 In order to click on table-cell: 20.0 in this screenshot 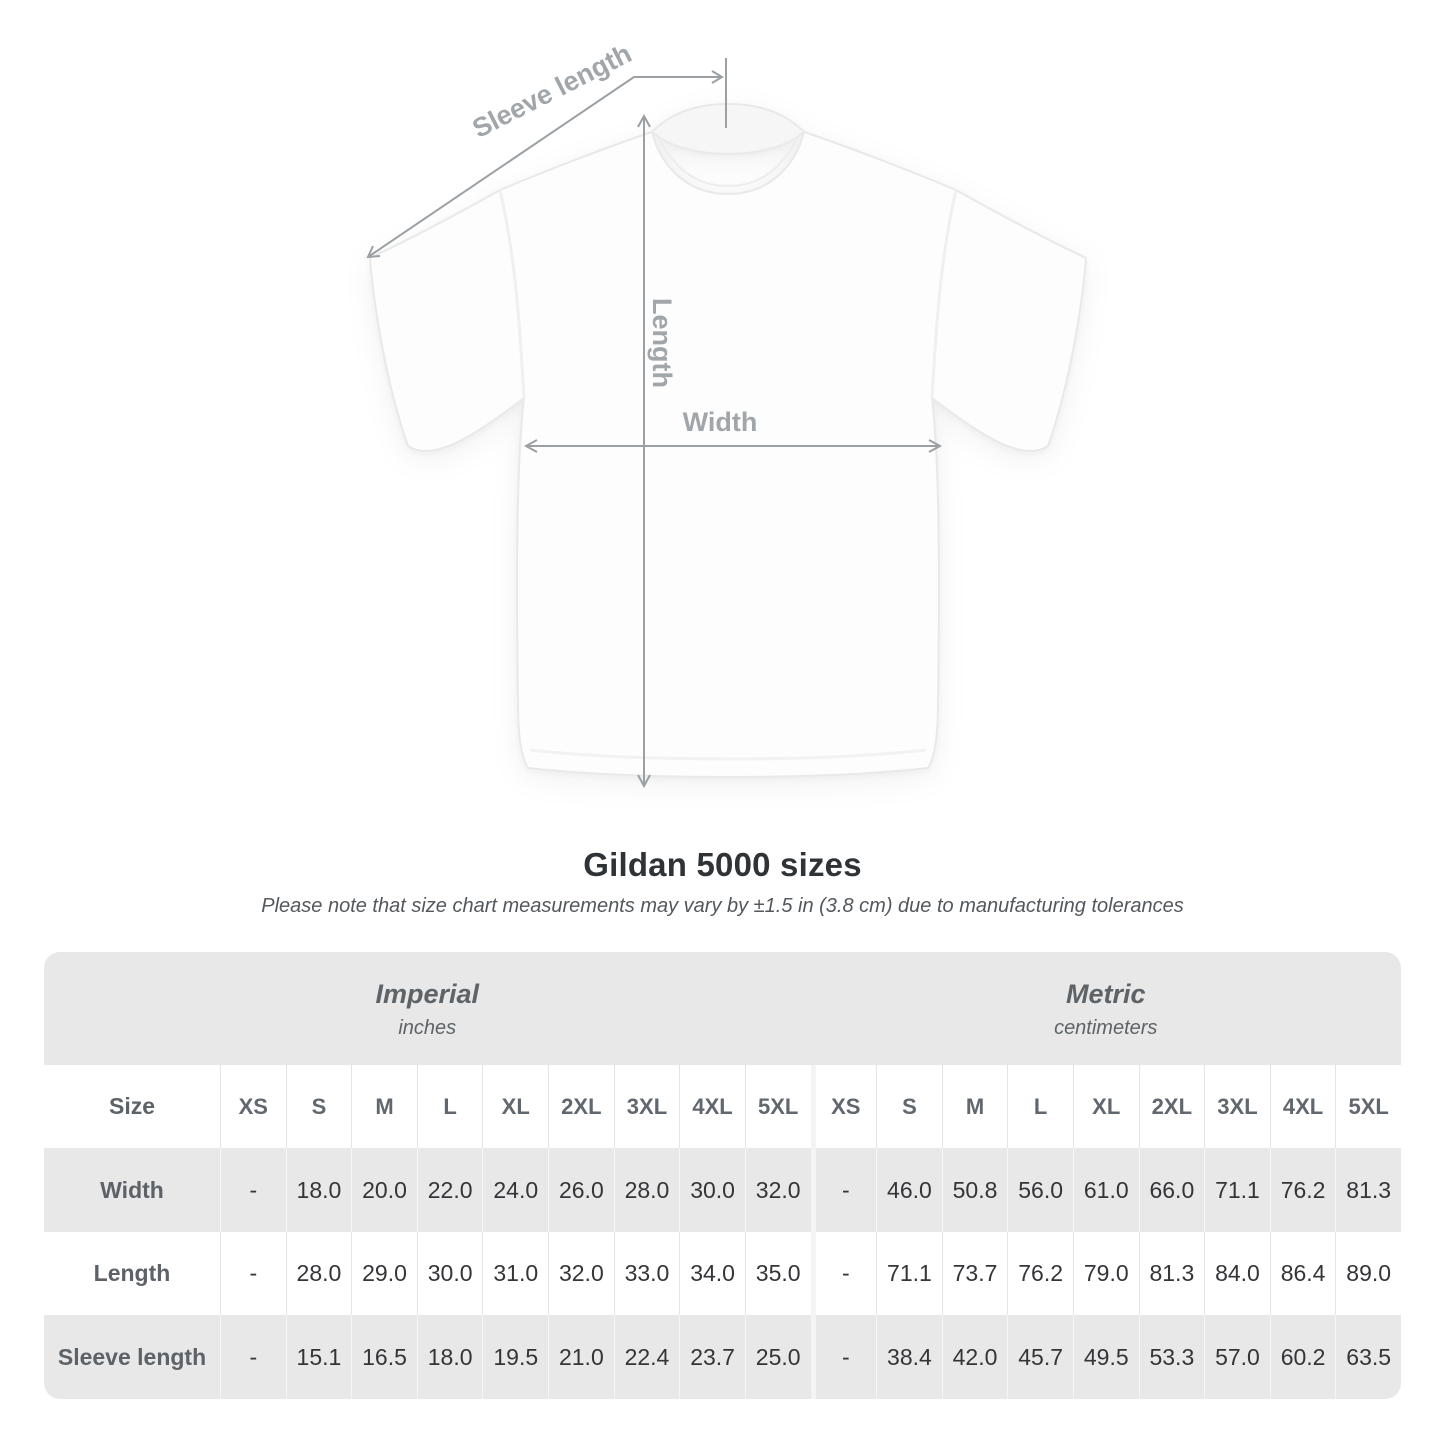, I will do `click(384, 1190)`.